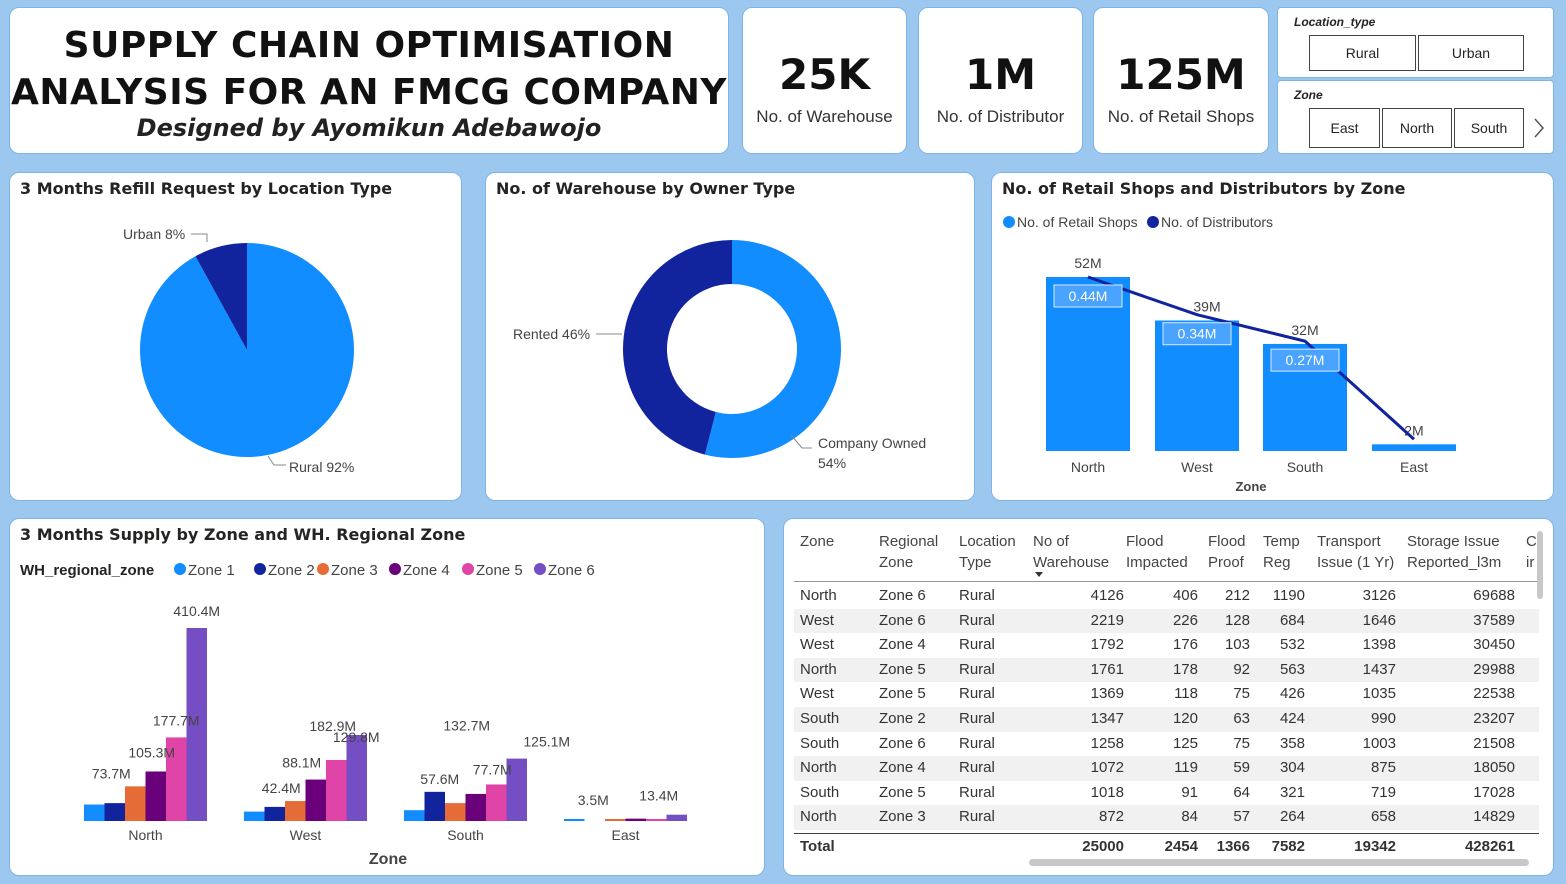  What do you see at coordinates (221, 296) in the screenshot?
I see `pie-slice-urban` at bounding box center [221, 296].